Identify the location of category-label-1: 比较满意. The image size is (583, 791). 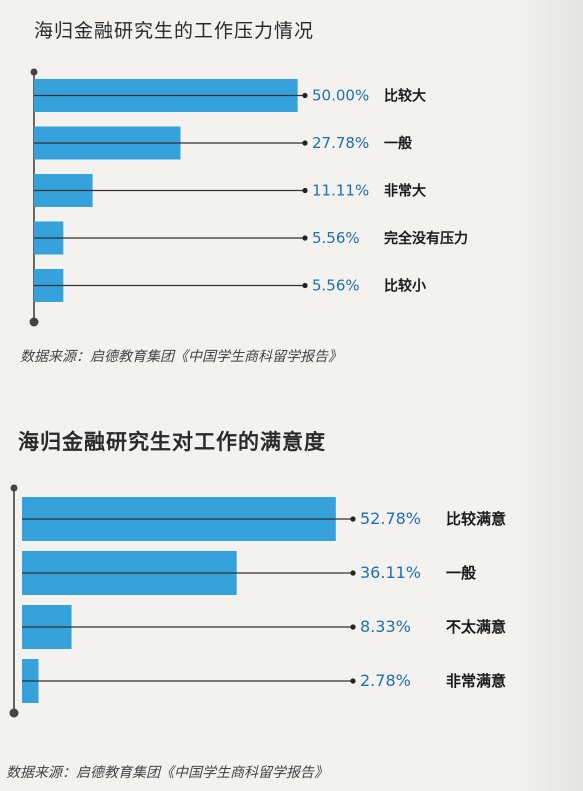
(476, 519).